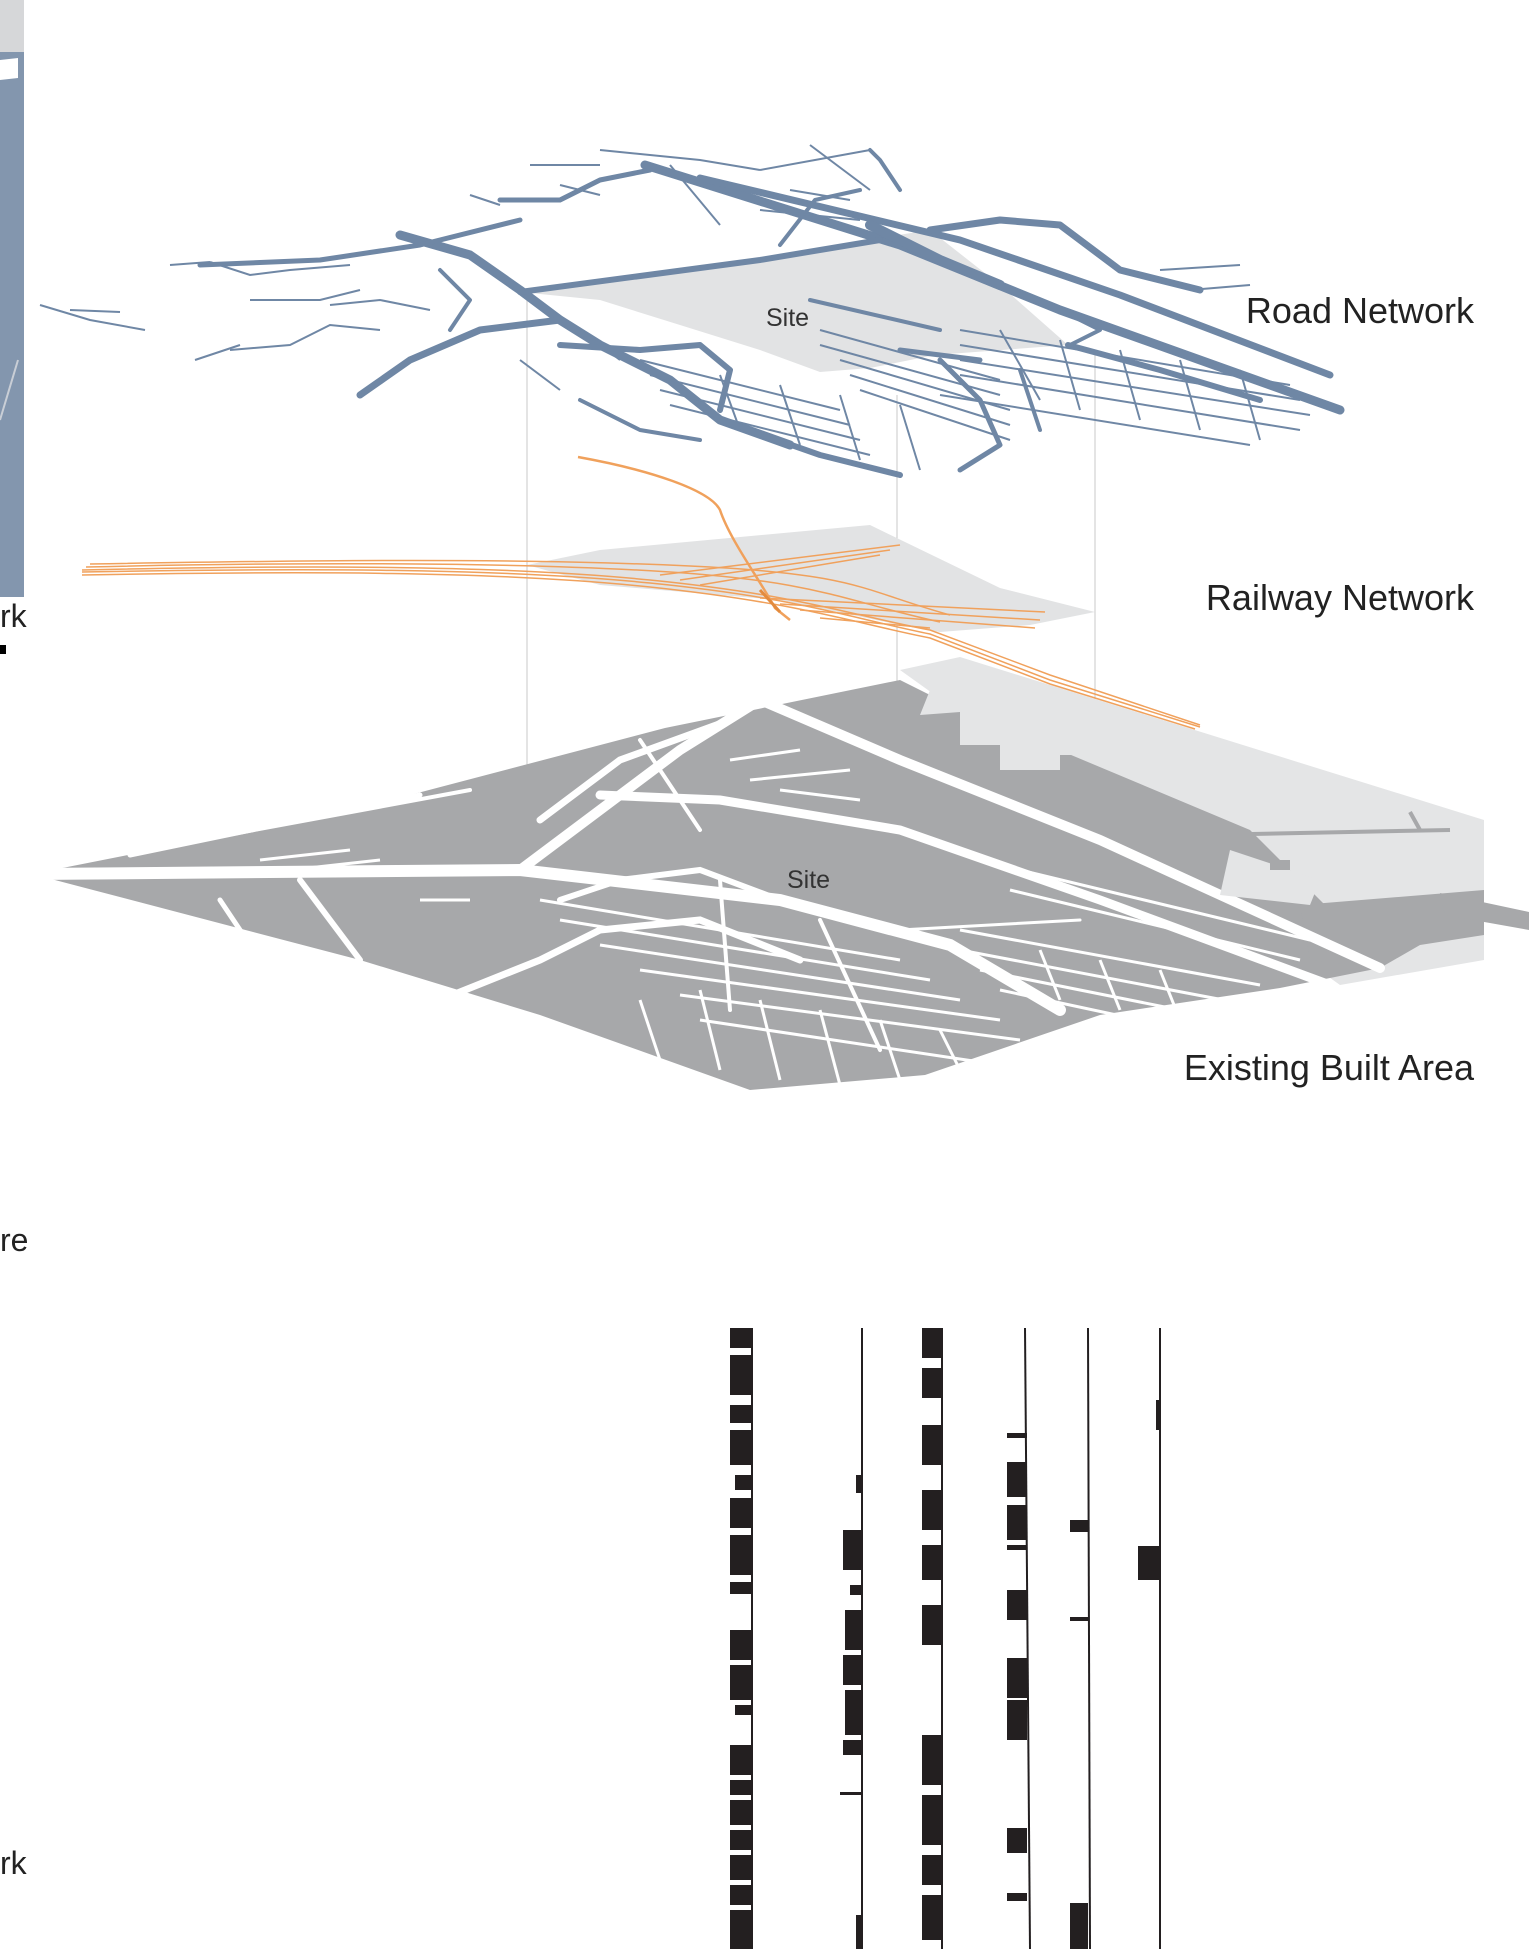  Describe the element at coordinates (794, 301) in the screenshot. I see `road-site-plane` at that location.